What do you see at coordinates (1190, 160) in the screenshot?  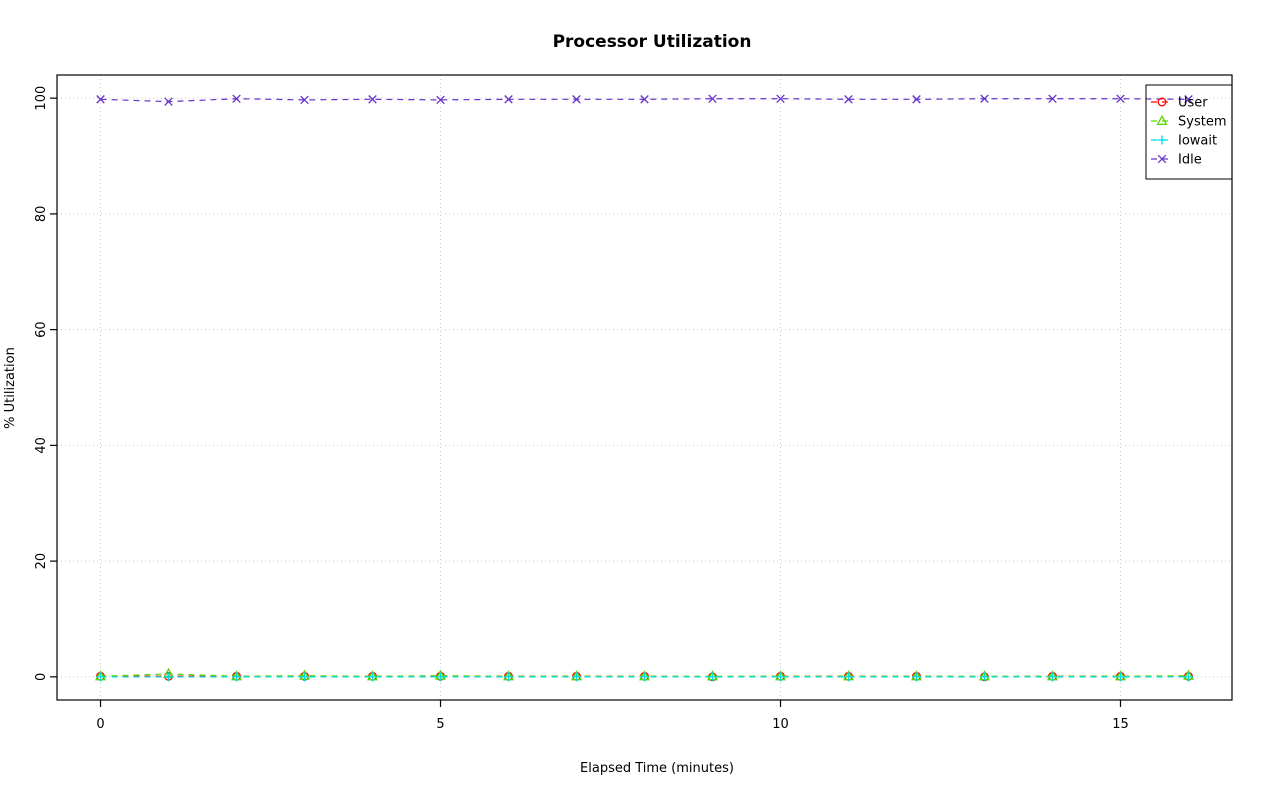 I see `legend-label: Idle` at bounding box center [1190, 160].